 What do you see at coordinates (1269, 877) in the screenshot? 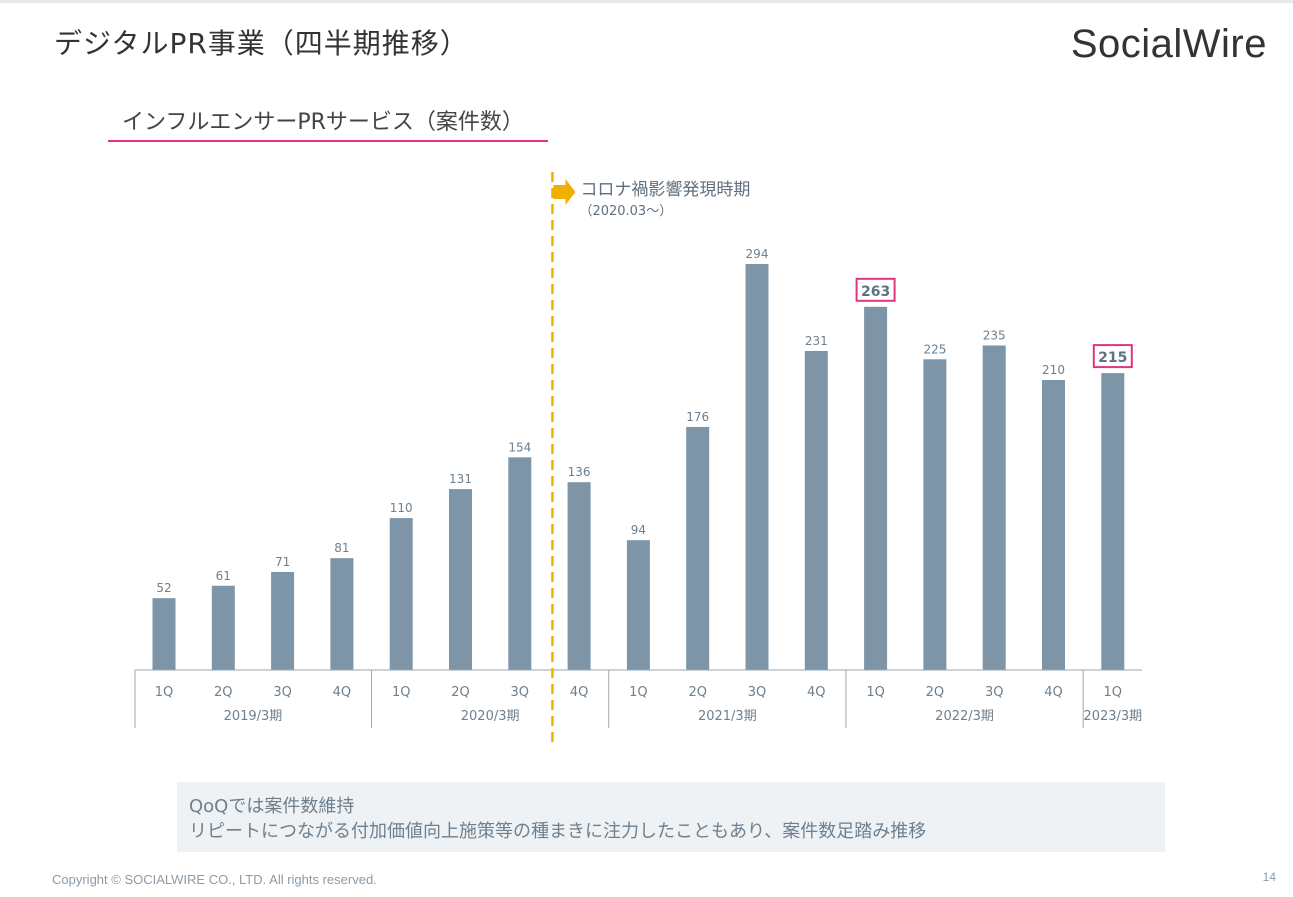
I see `page-number: 14` at bounding box center [1269, 877].